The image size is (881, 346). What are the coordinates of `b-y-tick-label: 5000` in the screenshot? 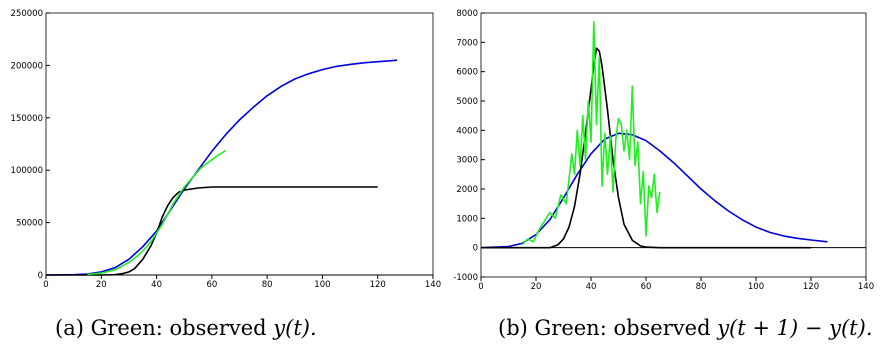 It's located at (467, 102).